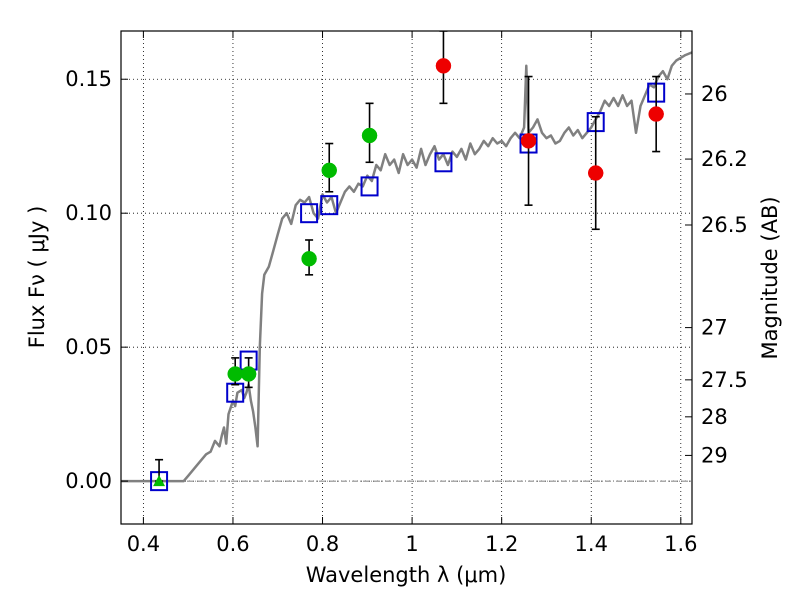  Describe the element at coordinates (159, 481) in the screenshot. I see `green-upper-limit-point` at that location.